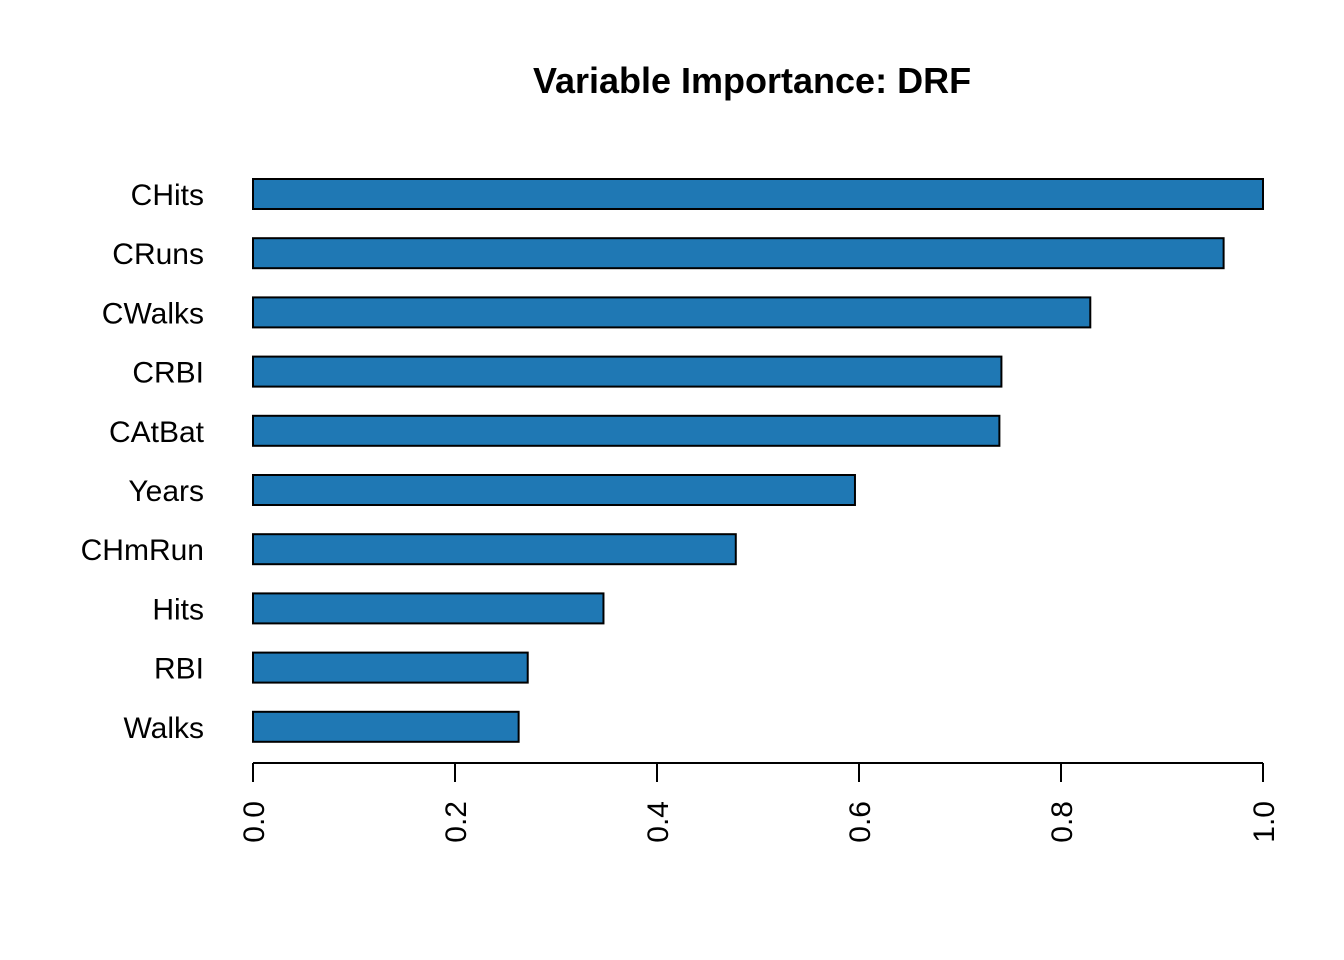  What do you see at coordinates (167, 195) in the screenshot?
I see `category-label: CHits` at bounding box center [167, 195].